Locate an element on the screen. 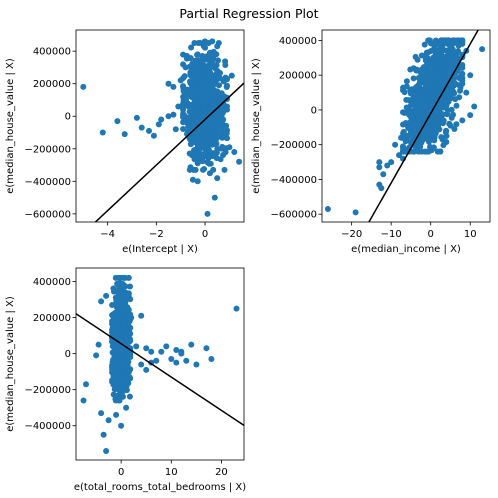 This screenshot has height=498, width=498. total-rooms-axes-frame is located at coordinates (160, 364).